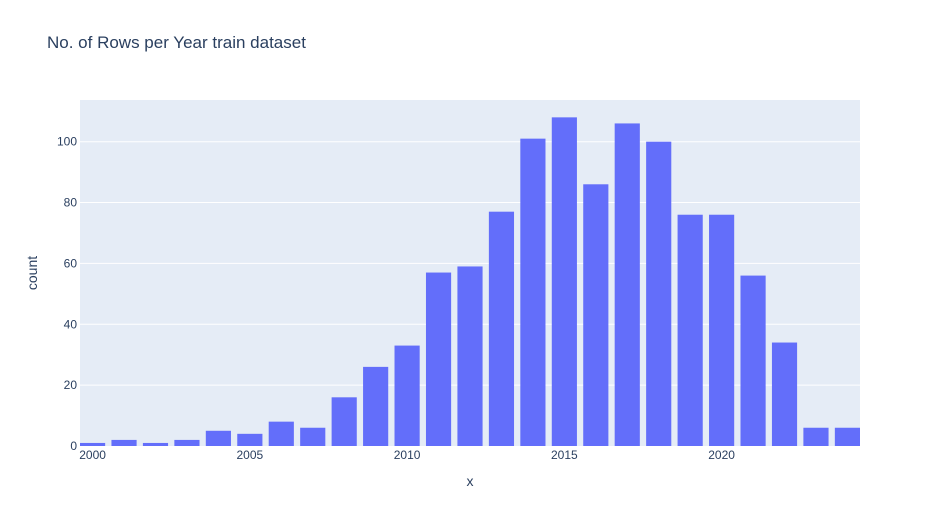 Image resolution: width=941 pixels, height=525 pixels. What do you see at coordinates (564, 455) in the screenshot?
I see `x-tick-label: 2015` at bounding box center [564, 455].